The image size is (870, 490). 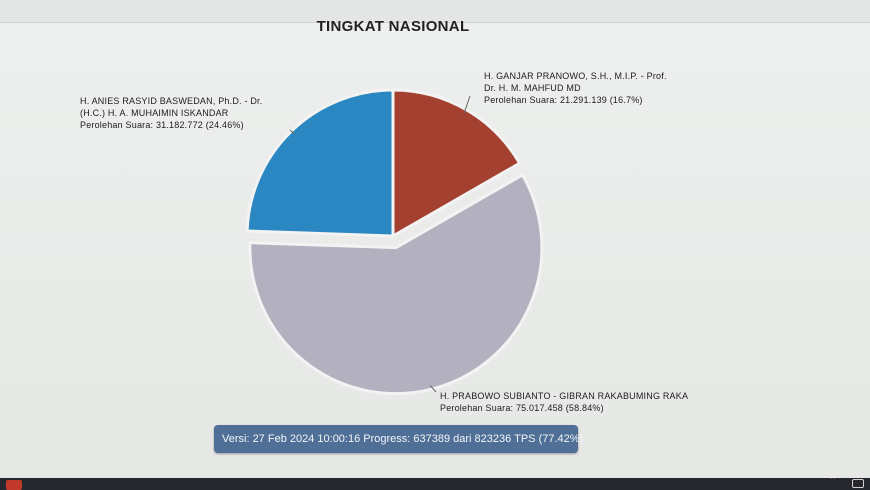 What do you see at coordinates (292, 132) in the screenshot?
I see `pie-slice-anies-leader-line` at bounding box center [292, 132].